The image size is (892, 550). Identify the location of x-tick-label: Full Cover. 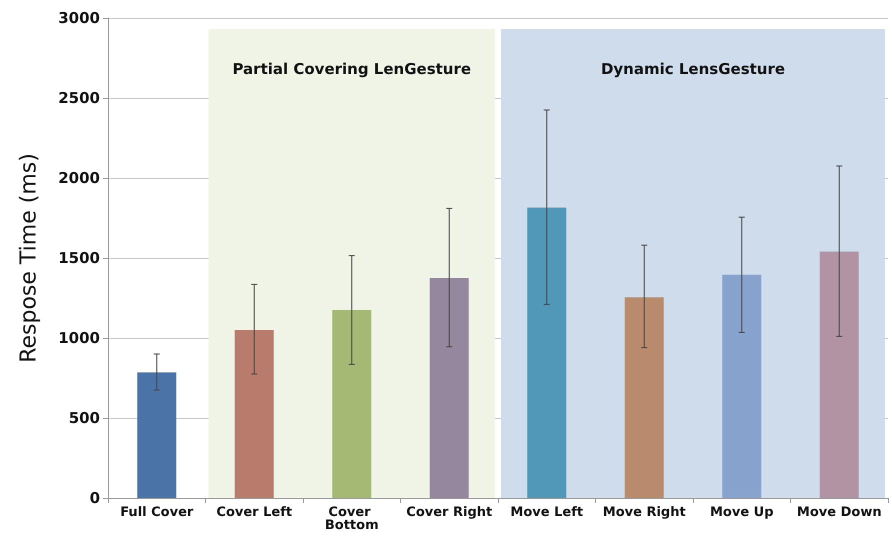
(157, 512).